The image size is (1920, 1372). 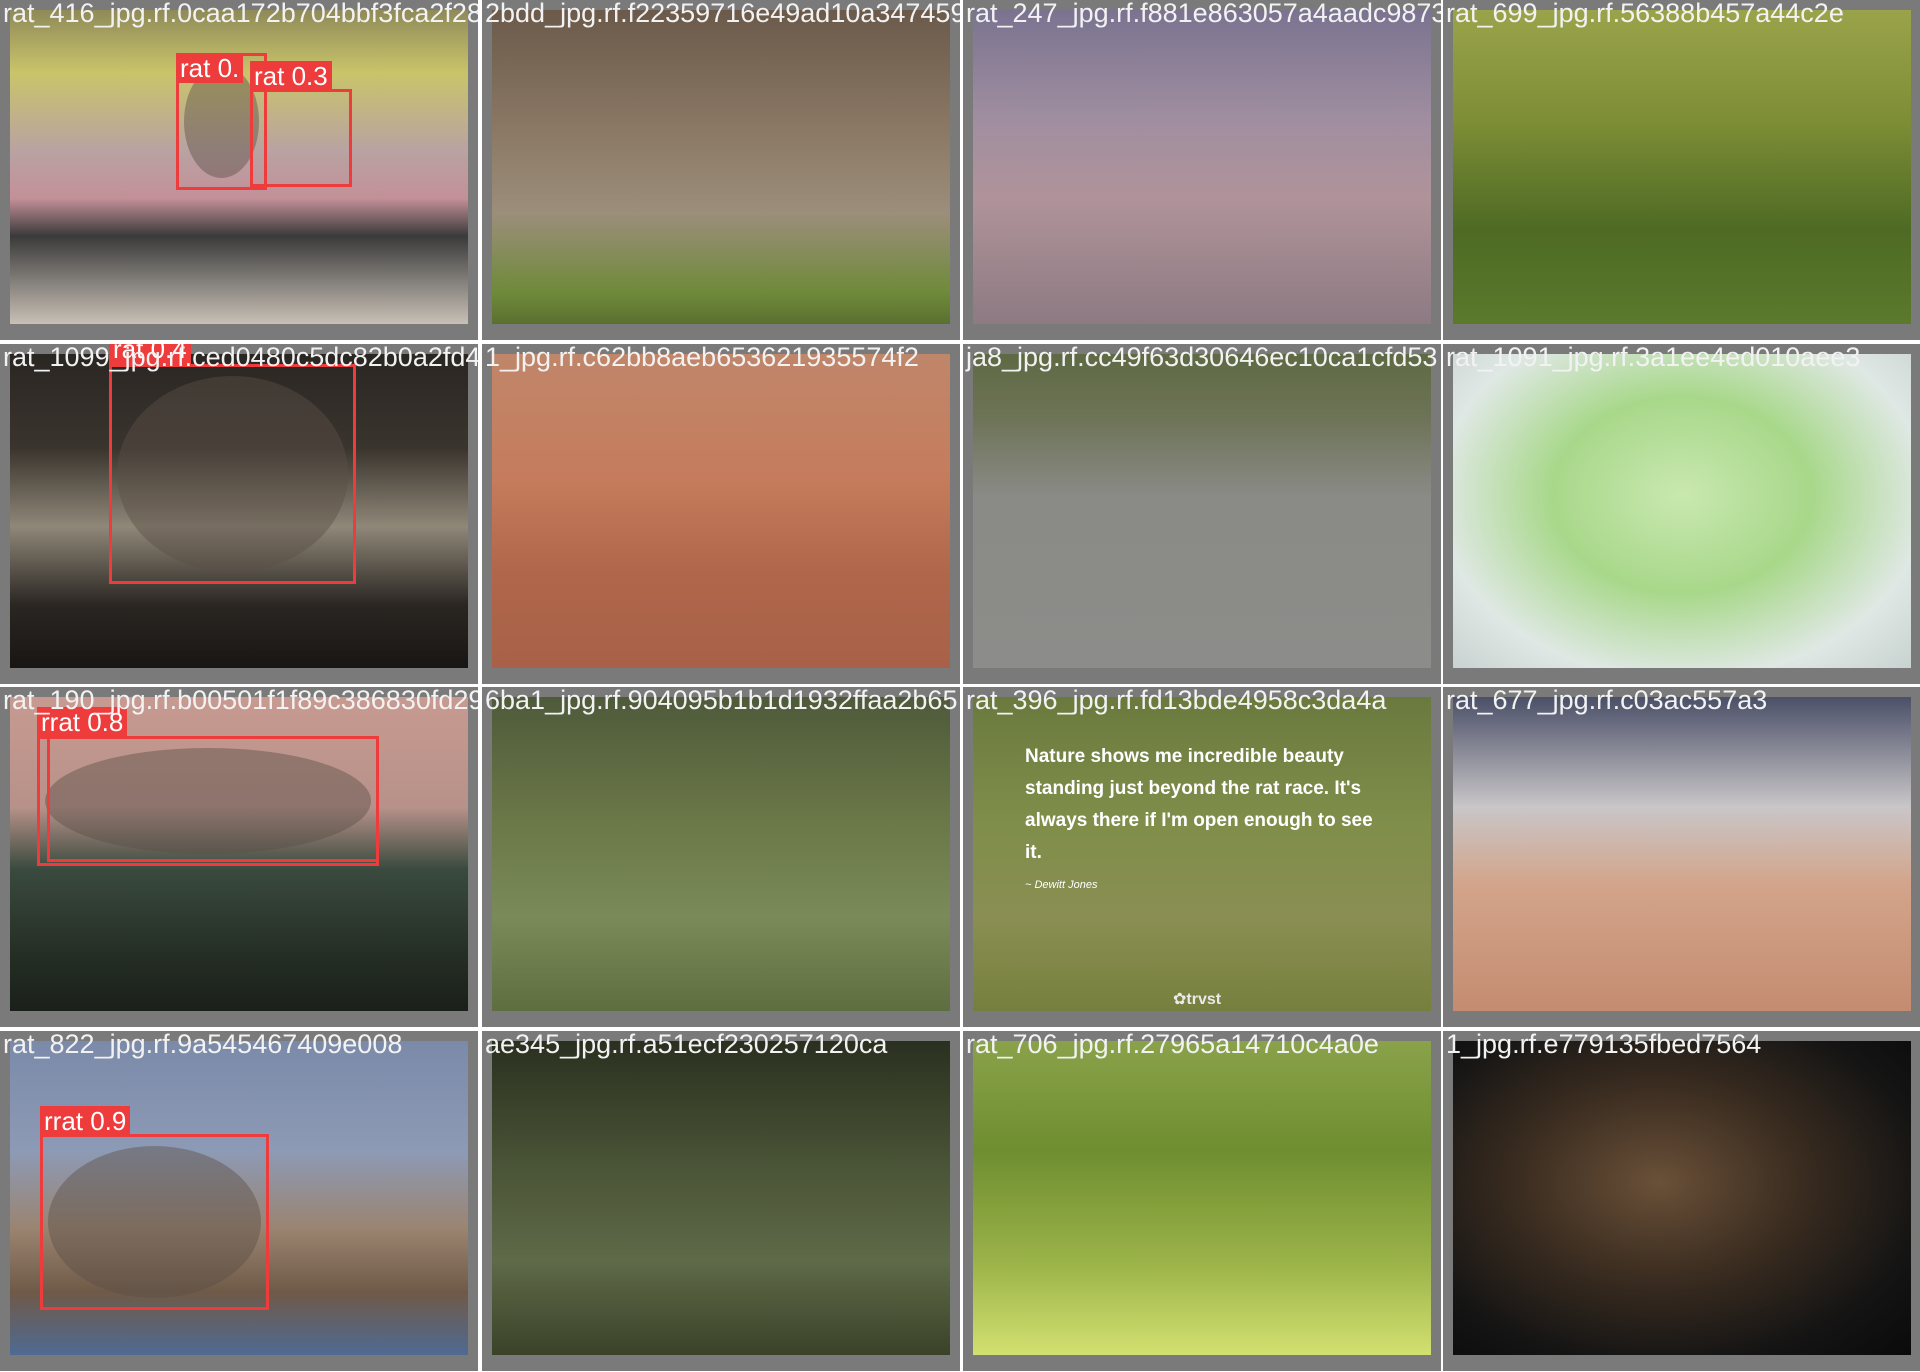 I want to click on image-filename: rat_247_jpg.rf.f881e863057a4aadc9873908, so click(x=1203, y=14).